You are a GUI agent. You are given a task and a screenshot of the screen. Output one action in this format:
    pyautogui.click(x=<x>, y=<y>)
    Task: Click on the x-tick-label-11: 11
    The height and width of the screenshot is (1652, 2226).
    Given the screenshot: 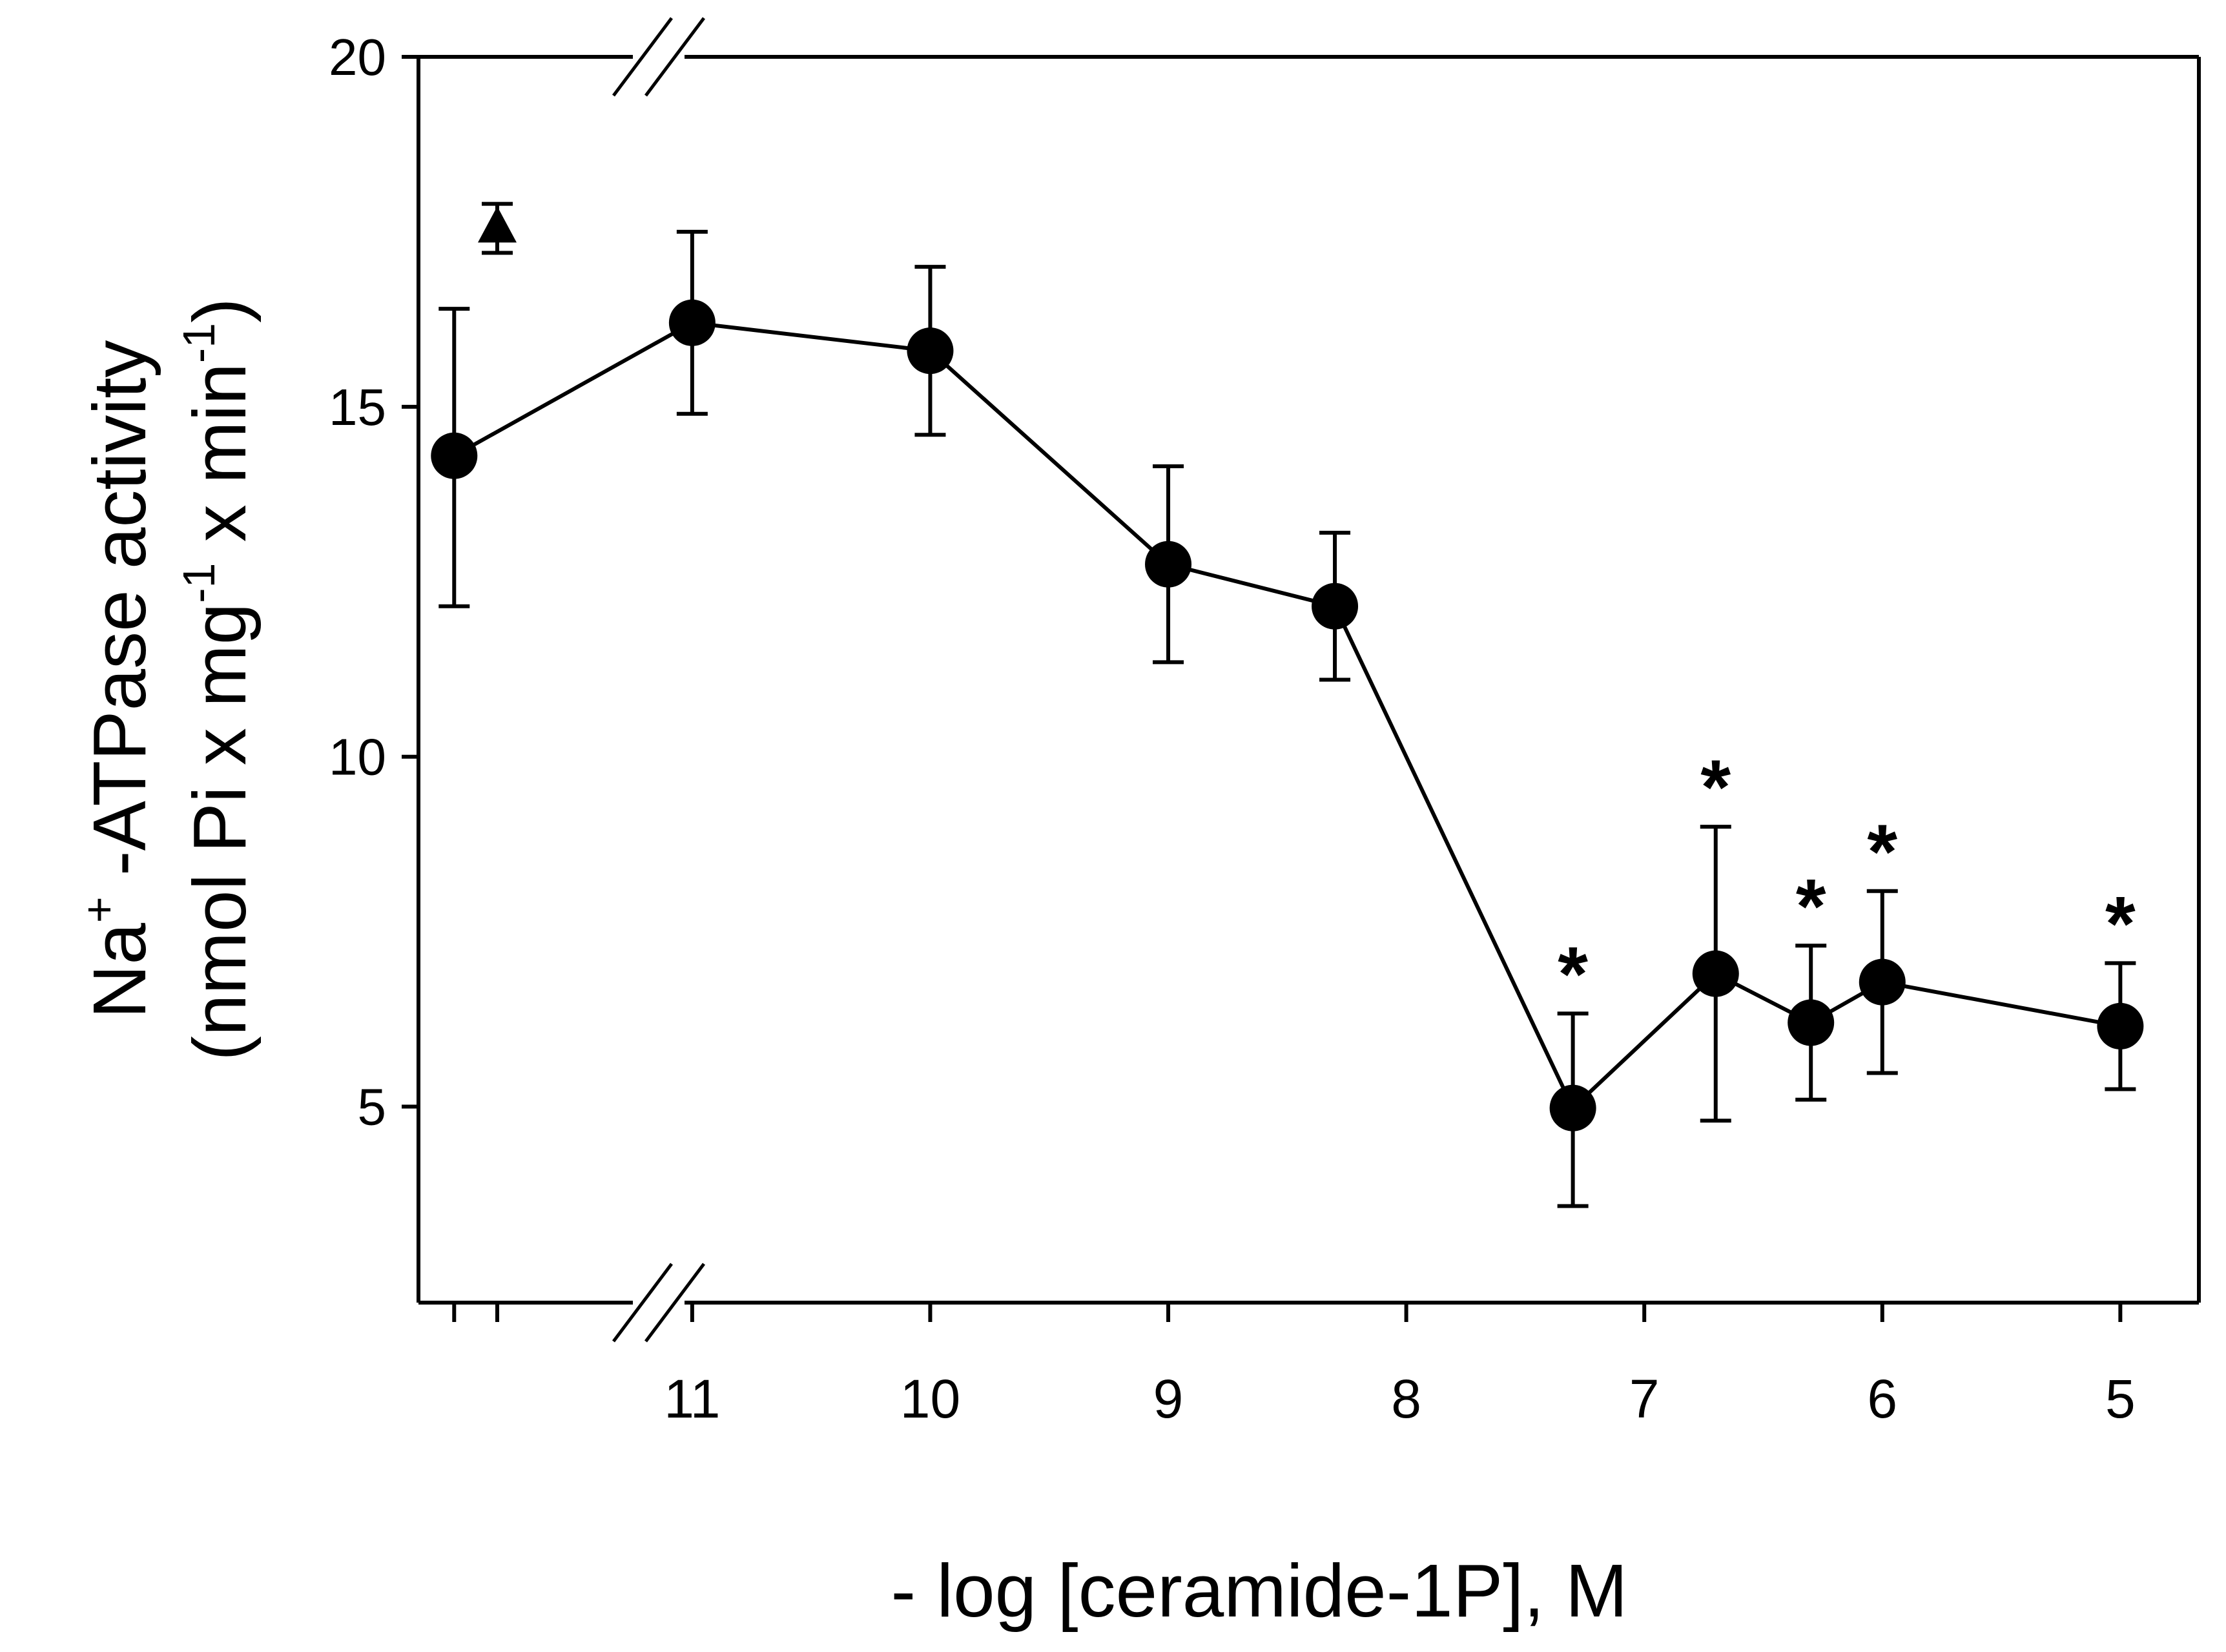 What is the action you would take?
    pyautogui.click(x=692, y=1399)
    